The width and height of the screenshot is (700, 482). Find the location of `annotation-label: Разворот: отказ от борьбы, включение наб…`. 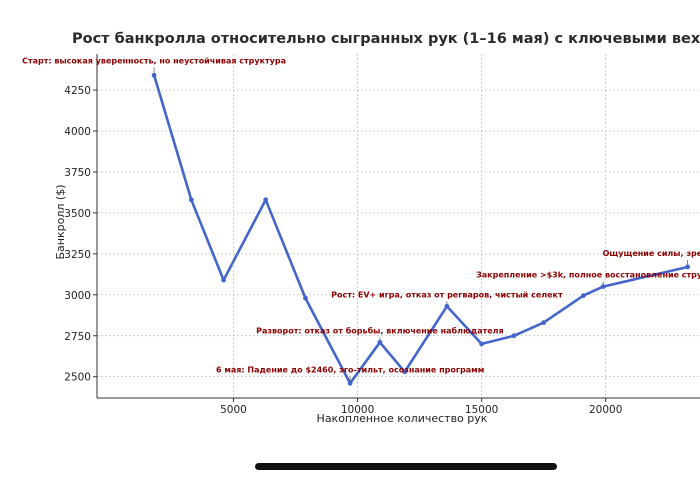

annotation-label: Разворот: отказ от борьбы, включение наб… is located at coordinates (380, 330).